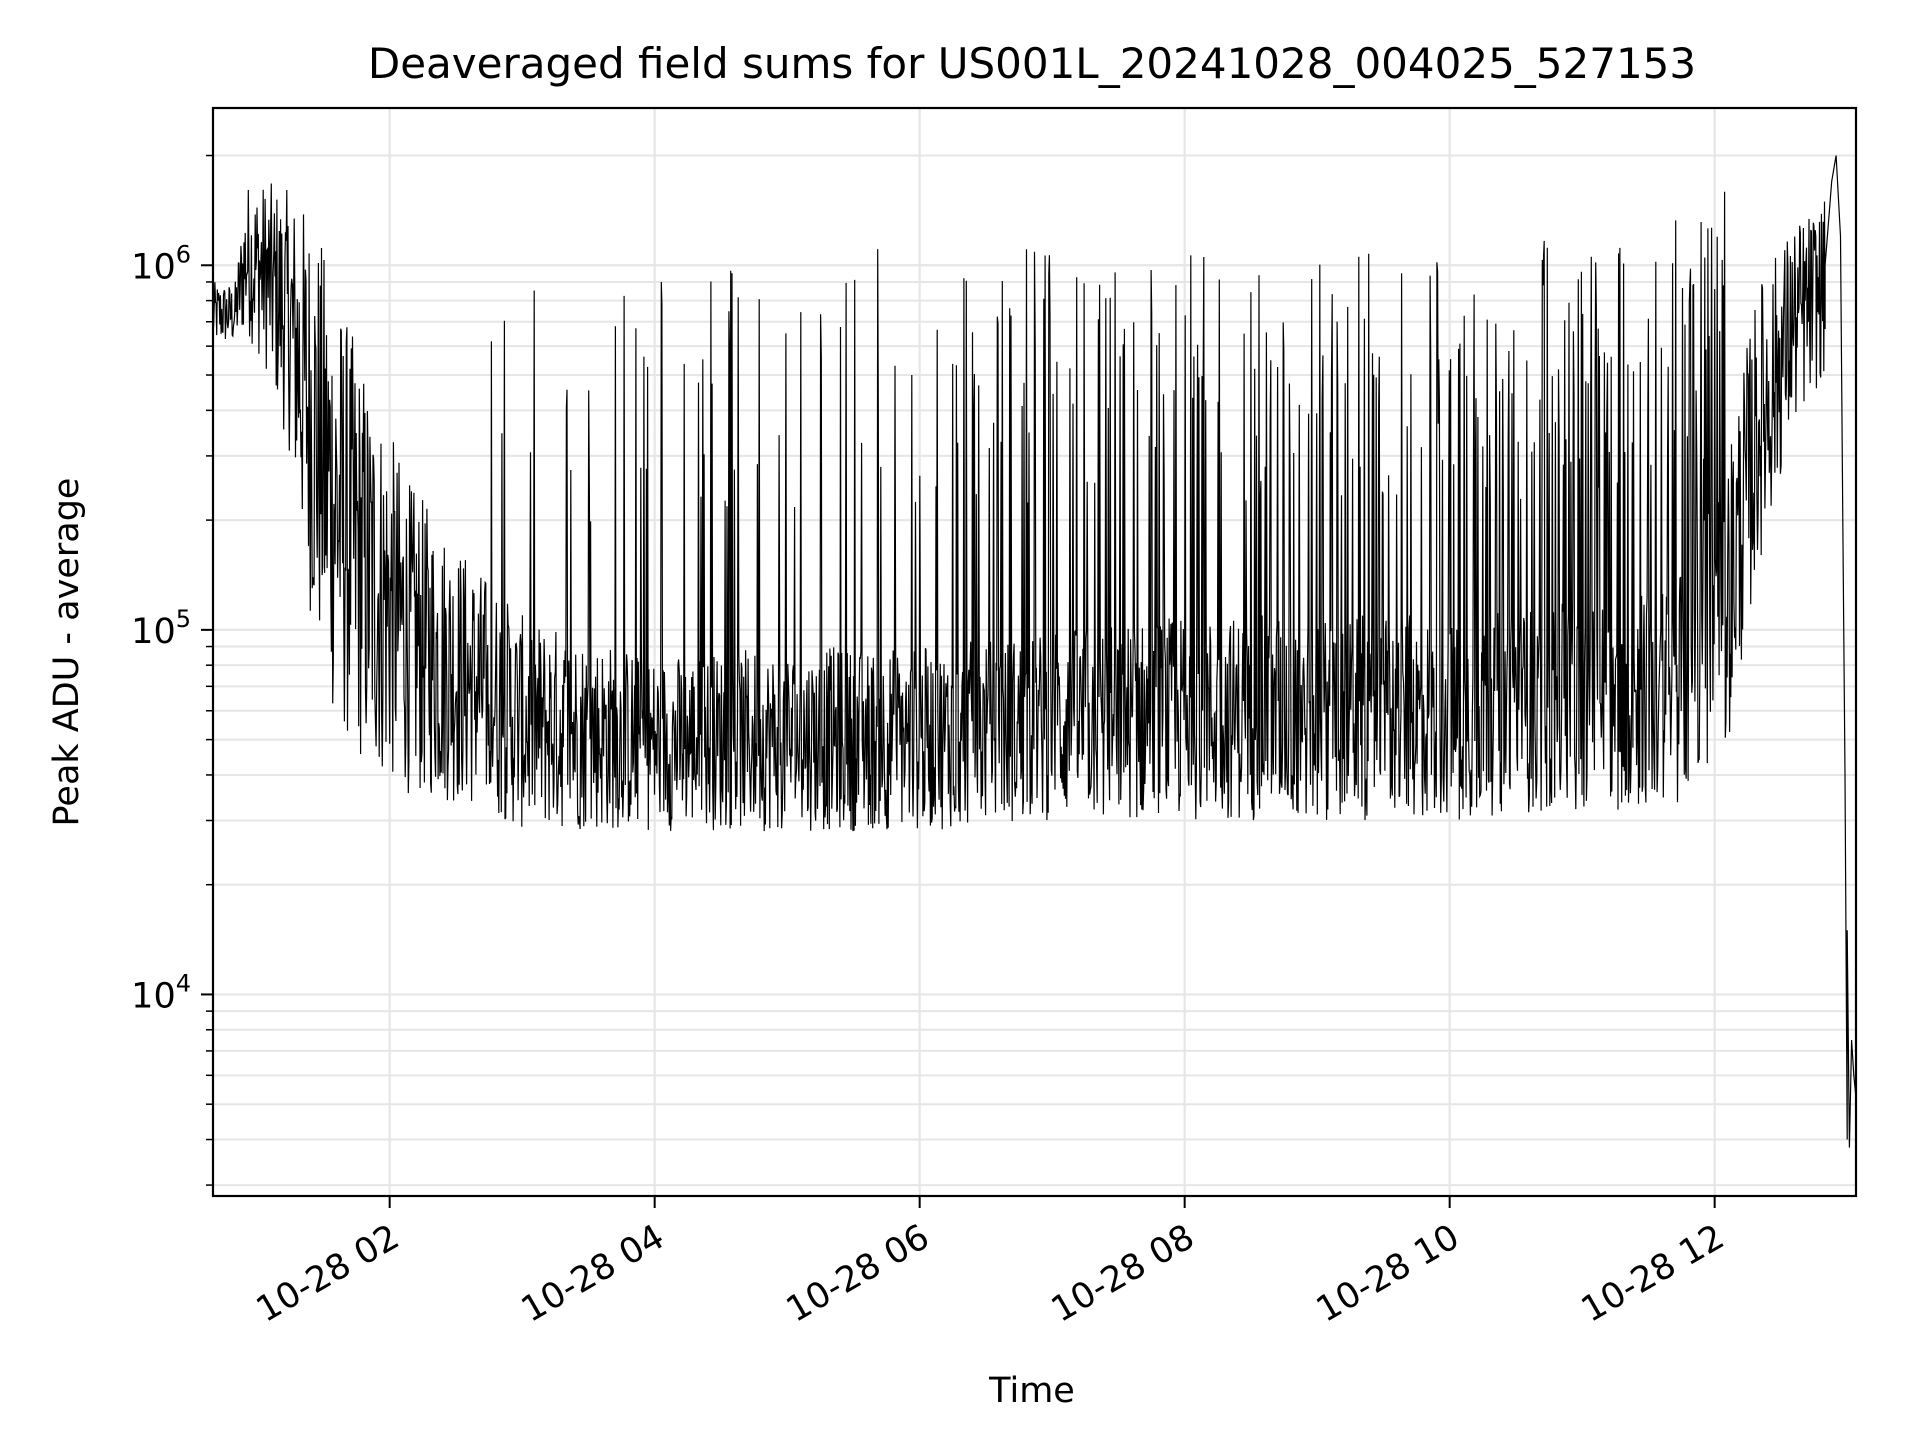  Describe the element at coordinates (67, 652) in the screenshot. I see `y-axis-label: Peak ADU - average` at that location.